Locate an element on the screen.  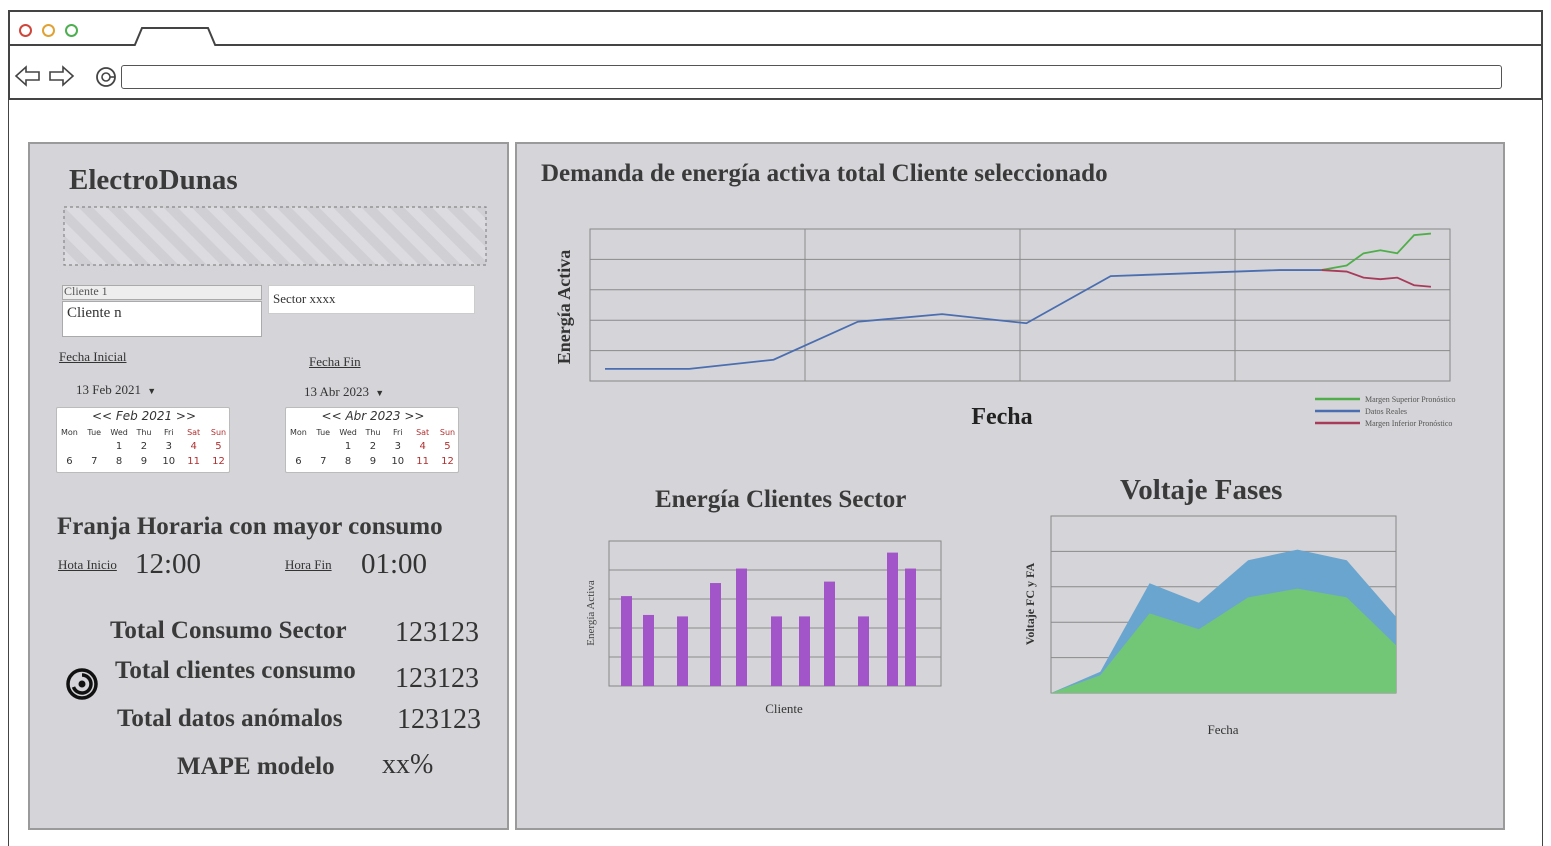
client-option: Cliente n is located at coordinates (94, 313).